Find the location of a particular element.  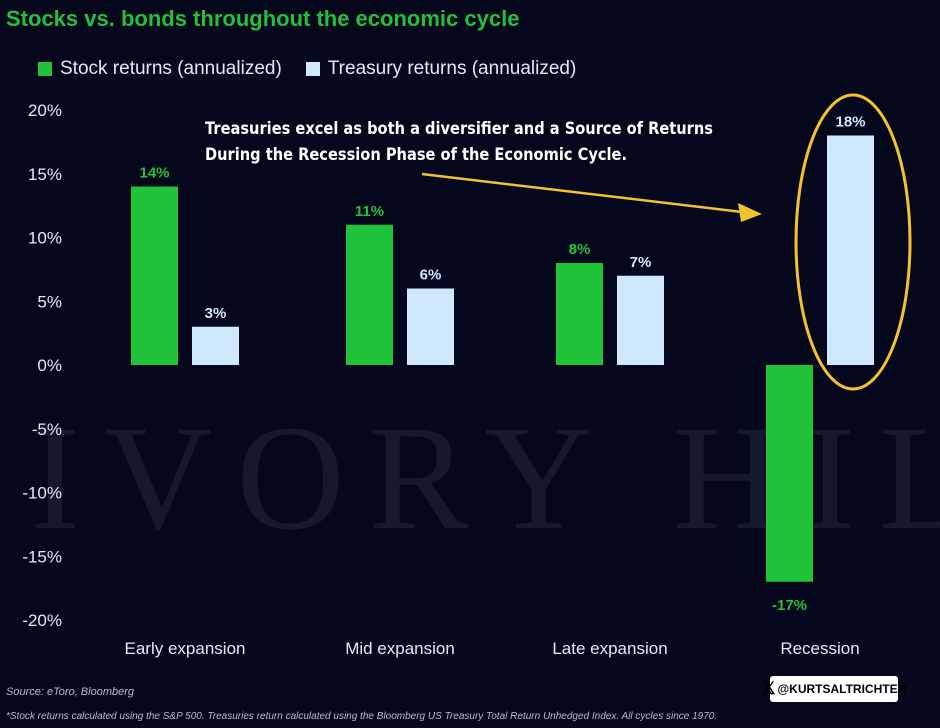

y-tick-label: -5% is located at coordinates (47, 429).